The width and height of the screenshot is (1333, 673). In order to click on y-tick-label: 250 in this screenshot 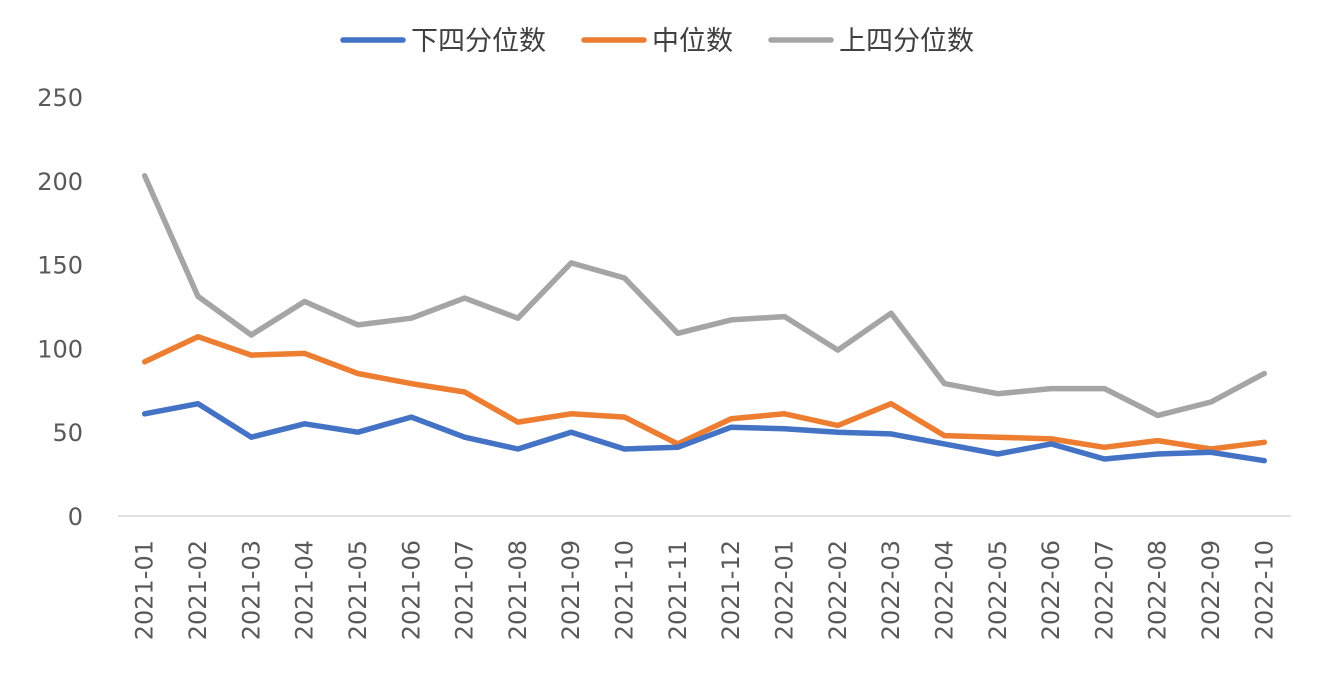, I will do `click(60, 98)`.